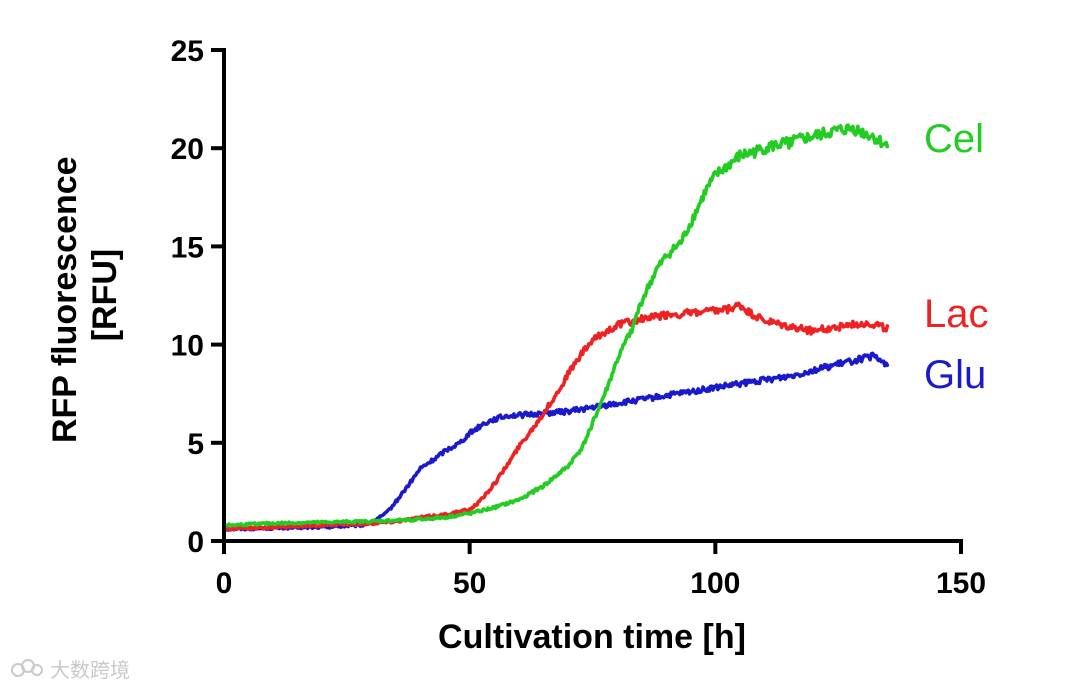  What do you see at coordinates (961, 583) in the screenshot?
I see `x-tick-label: 150` at bounding box center [961, 583].